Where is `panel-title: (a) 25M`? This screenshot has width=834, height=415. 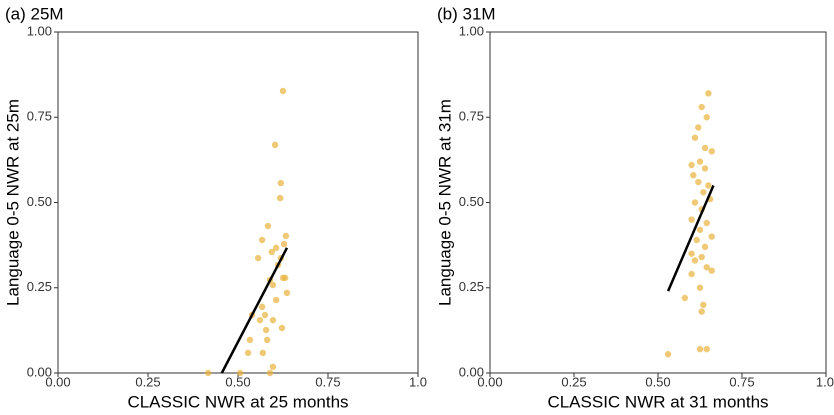 panel-title: (a) 25M is located at coordinates (34, 13).